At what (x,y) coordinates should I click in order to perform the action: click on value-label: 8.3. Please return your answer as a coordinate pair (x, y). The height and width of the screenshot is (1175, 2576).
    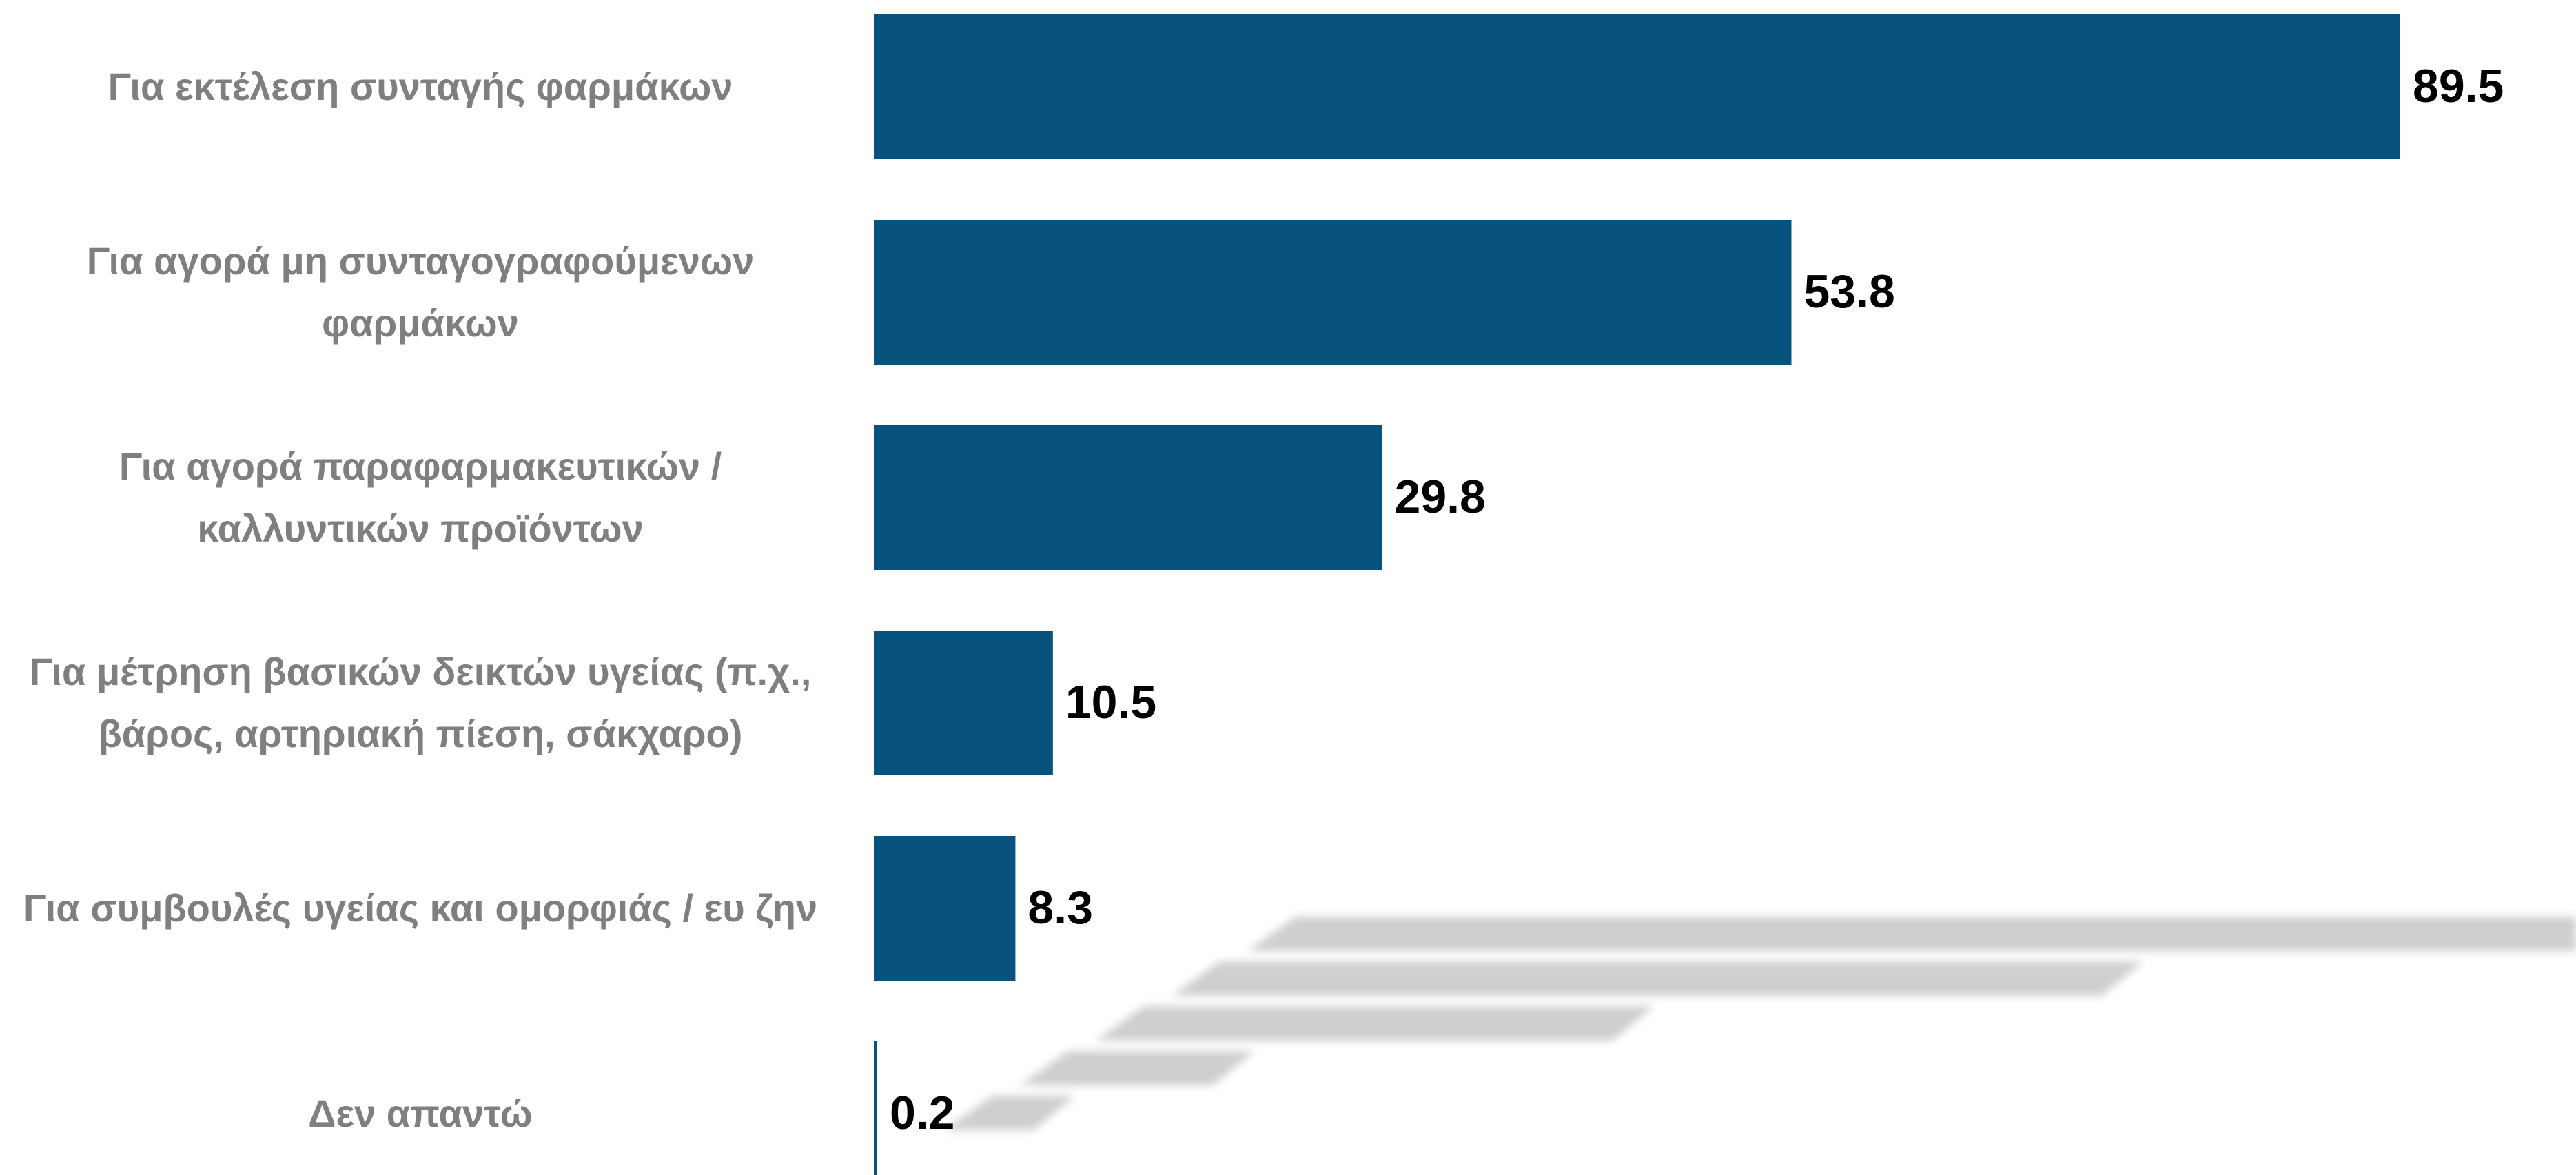
    Looking at the image, I should click on (1060, 908).